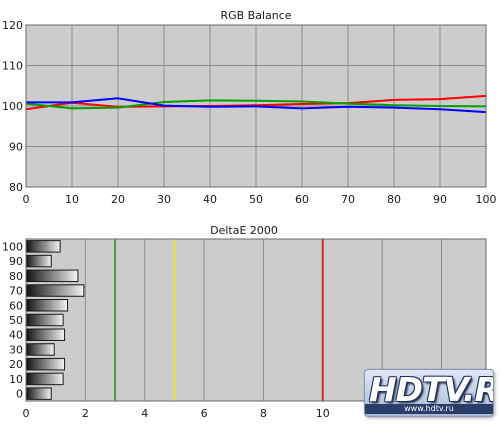  Describe the element at coordinates (394, 199) in the screenshot. I see `rgb-x-tick-label: 80` at that location.